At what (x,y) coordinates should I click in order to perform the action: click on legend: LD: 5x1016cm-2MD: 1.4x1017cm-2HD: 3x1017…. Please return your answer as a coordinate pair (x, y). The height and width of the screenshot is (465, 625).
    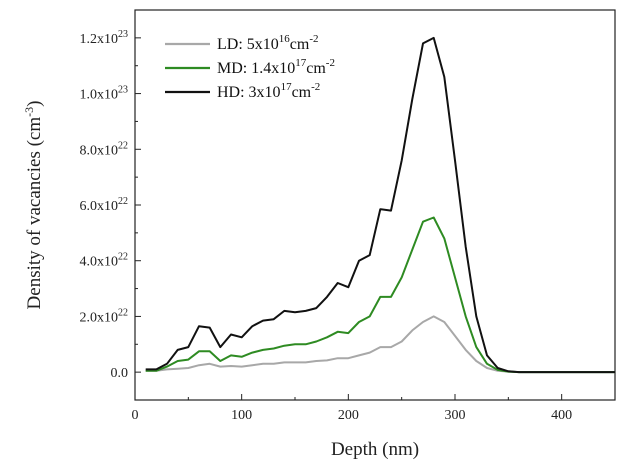
    Looking at the image, I should click on (250, 67).